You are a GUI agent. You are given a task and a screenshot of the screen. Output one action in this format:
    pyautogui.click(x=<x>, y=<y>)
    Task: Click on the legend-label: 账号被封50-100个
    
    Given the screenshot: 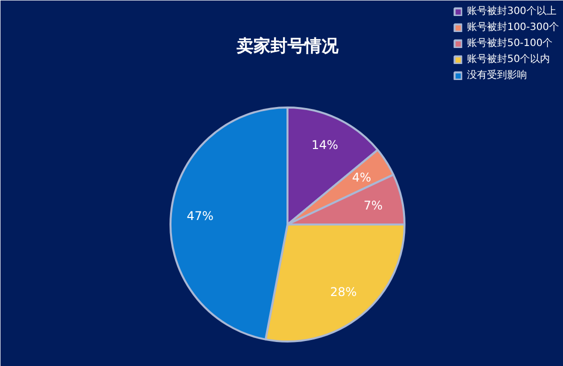 What is the action you would take?
    pyautogui.click(x=510, y=43)
    